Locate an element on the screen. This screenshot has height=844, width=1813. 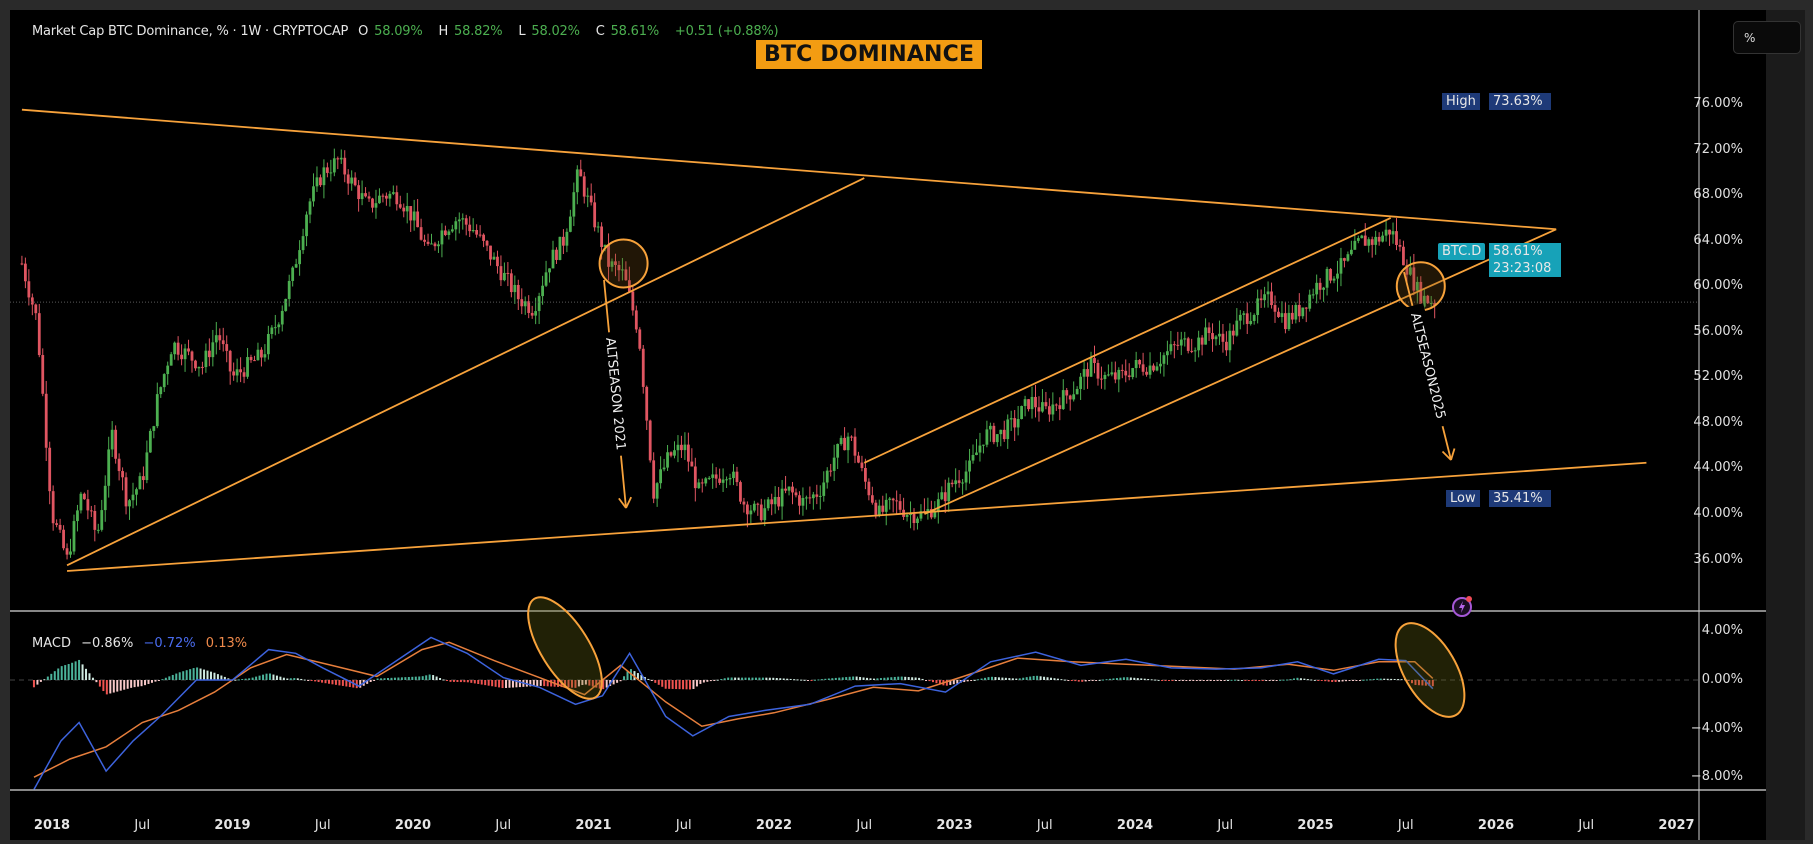
symbol-price-tag: BTC.D is located at coordinates (1462, 251).